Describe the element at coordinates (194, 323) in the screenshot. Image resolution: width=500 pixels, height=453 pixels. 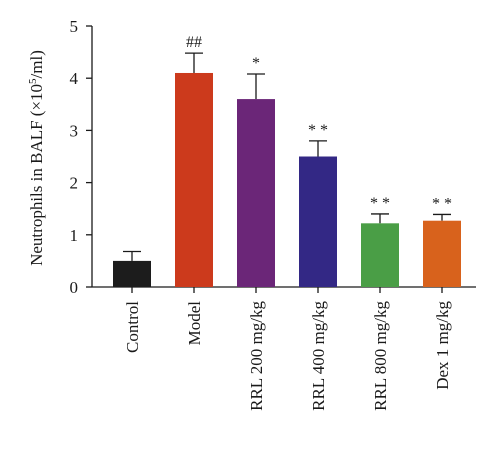
I see `category-label: Model` at that location.